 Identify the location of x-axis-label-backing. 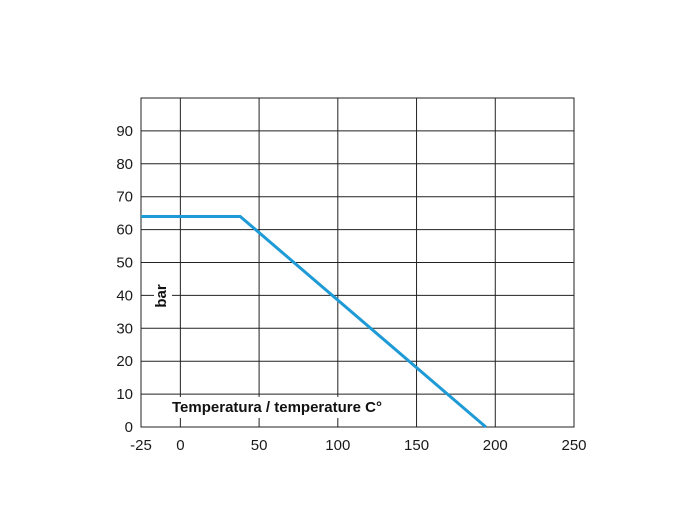
(277, 407).